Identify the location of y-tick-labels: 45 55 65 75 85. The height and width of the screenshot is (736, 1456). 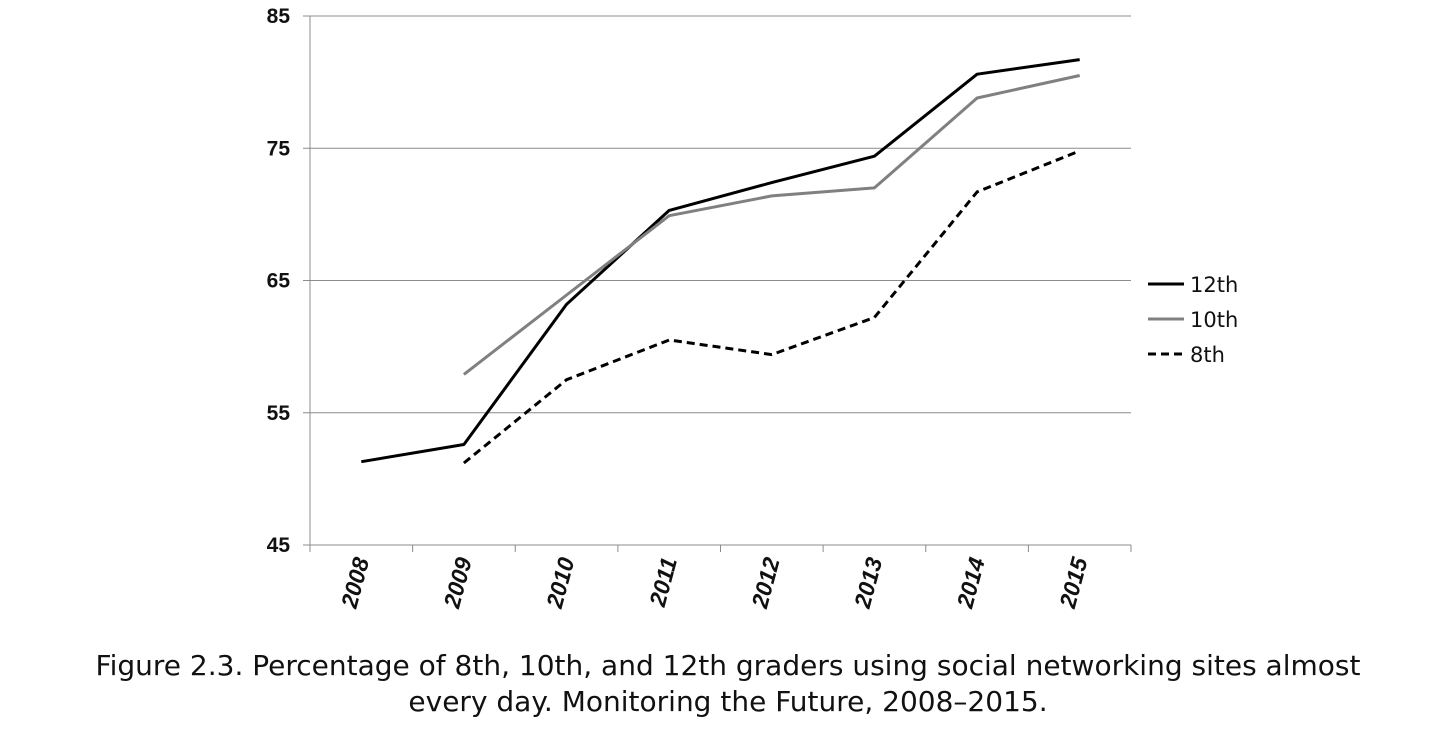
(279, 281).